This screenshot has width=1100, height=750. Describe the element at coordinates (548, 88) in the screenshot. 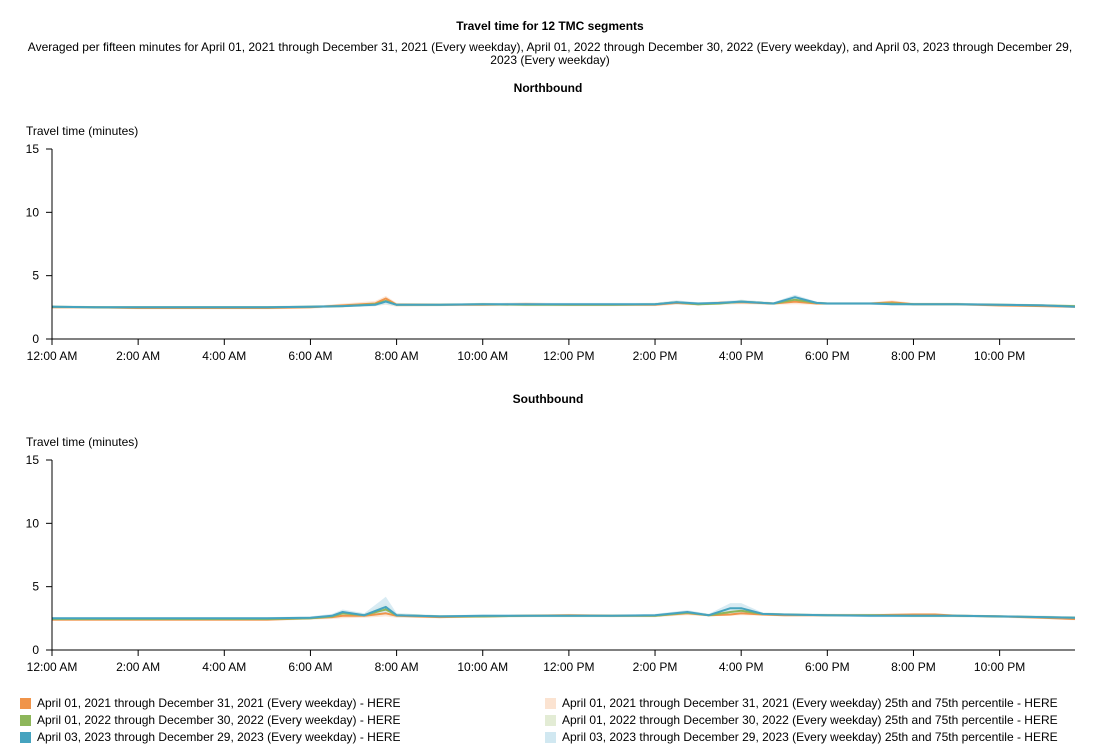

I see `panel-title: Northbound` at that location.